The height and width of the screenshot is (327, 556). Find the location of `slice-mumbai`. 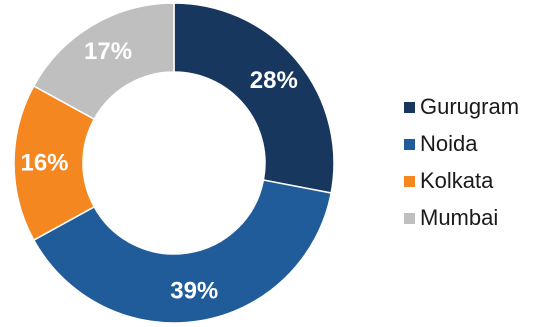

slice-mumbai is located at coordinates (103, 61).